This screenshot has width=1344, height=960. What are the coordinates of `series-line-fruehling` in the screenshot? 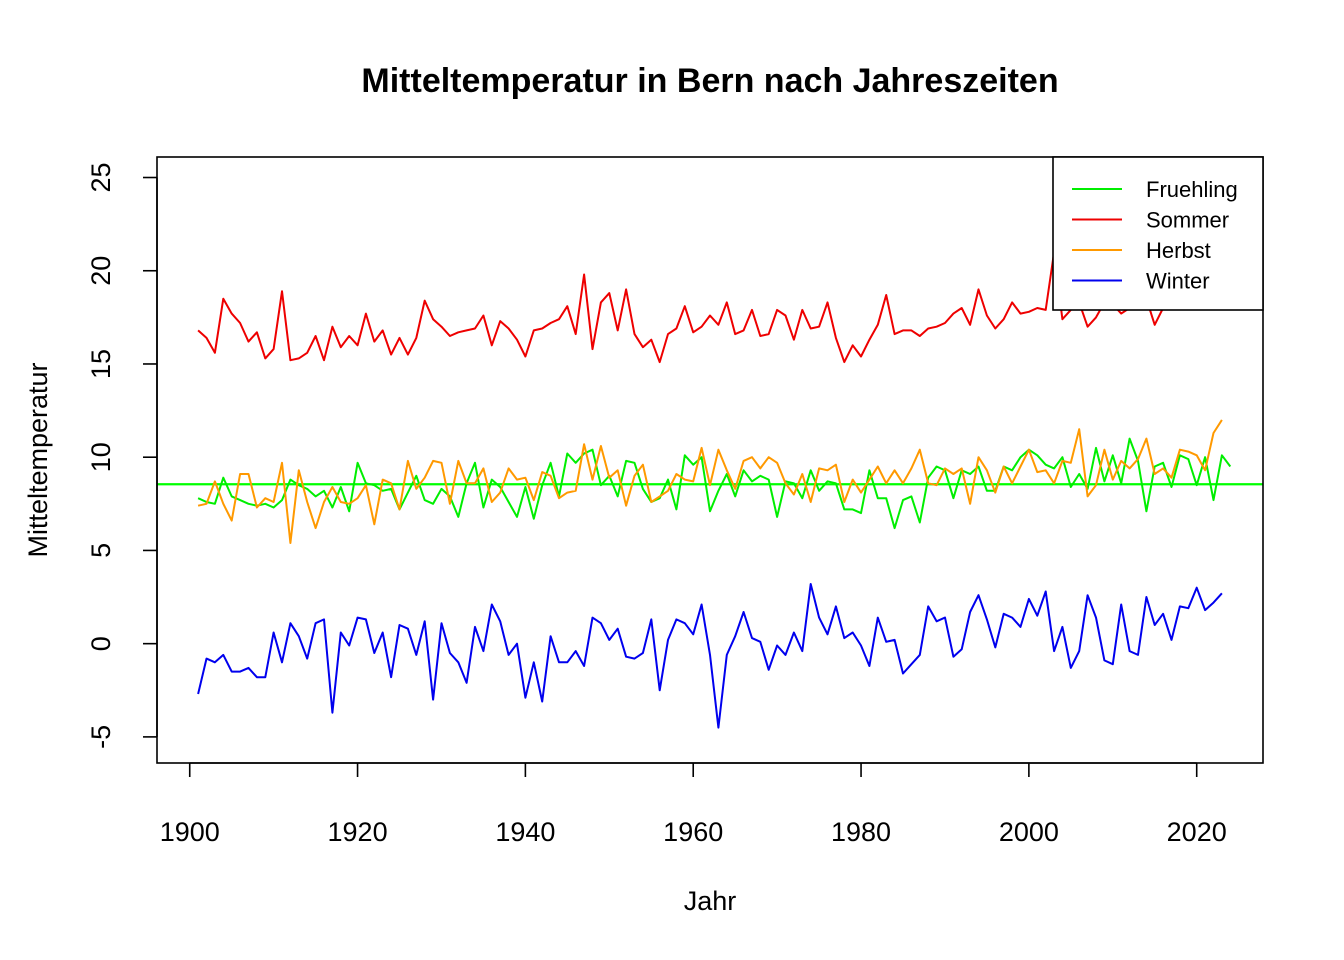 It's located at (714, 483).